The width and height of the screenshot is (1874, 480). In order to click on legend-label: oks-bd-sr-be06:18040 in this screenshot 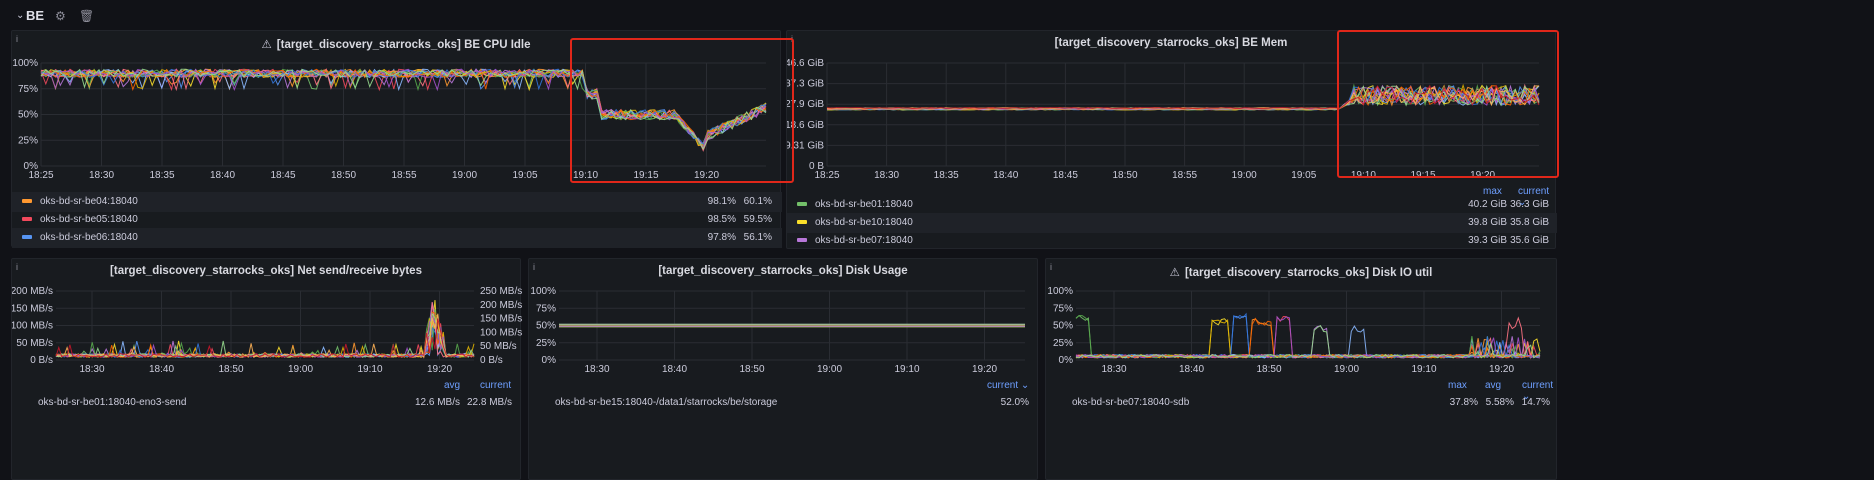, I will do `click(89, 237)`.